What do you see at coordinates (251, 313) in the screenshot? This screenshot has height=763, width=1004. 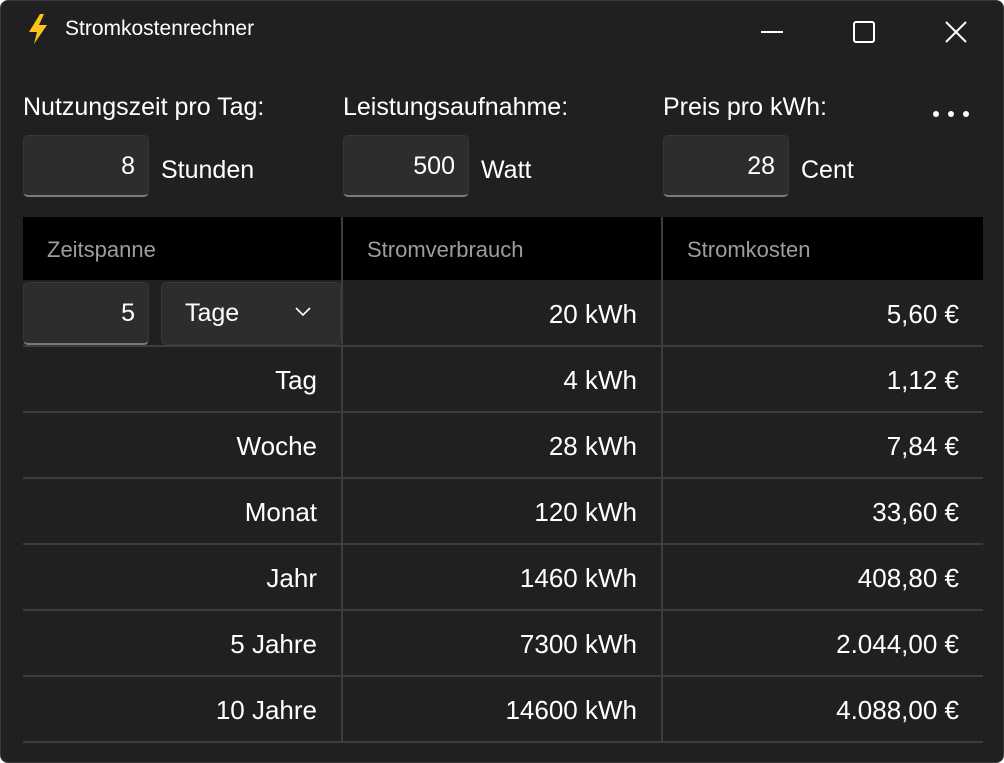 I see `period-unit-dropdown: Tage` at bounding box center [251, 313].